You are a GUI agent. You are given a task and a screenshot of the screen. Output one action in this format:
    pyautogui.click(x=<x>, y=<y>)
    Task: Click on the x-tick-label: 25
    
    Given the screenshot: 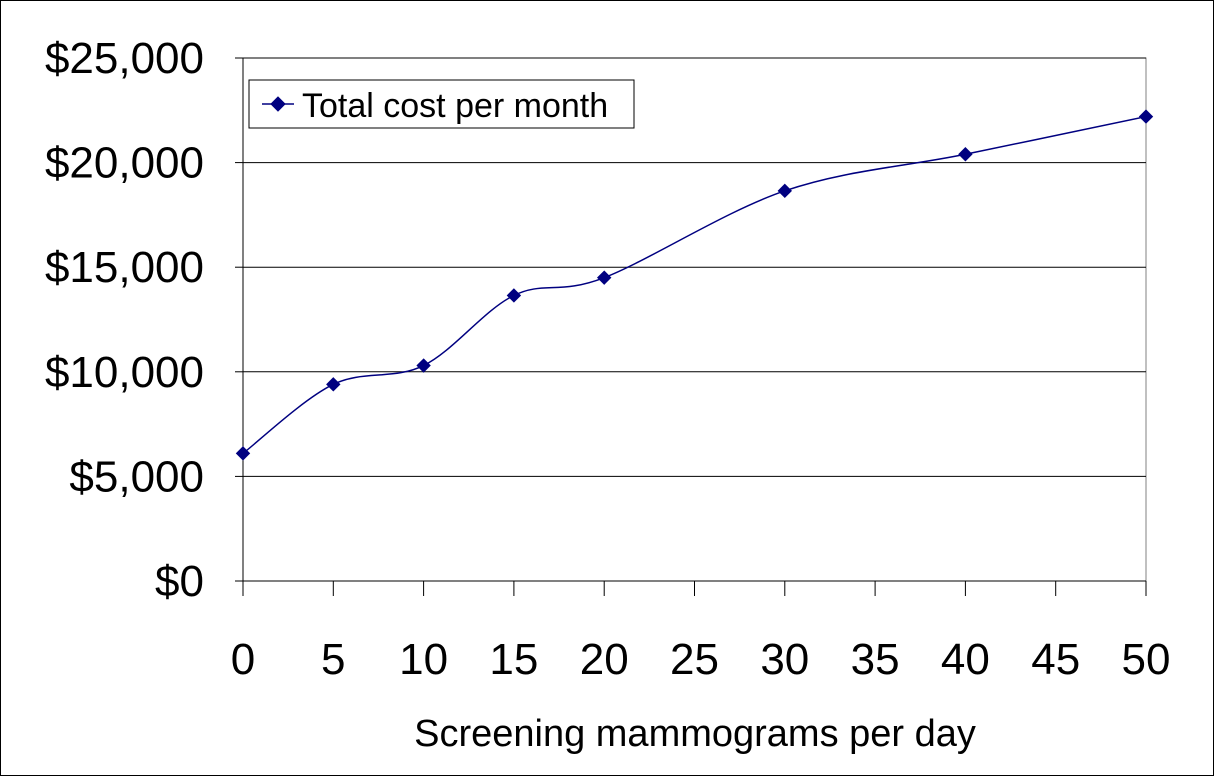 What is the action you would take?
    pyautogui.click(x=694, y=659)
    